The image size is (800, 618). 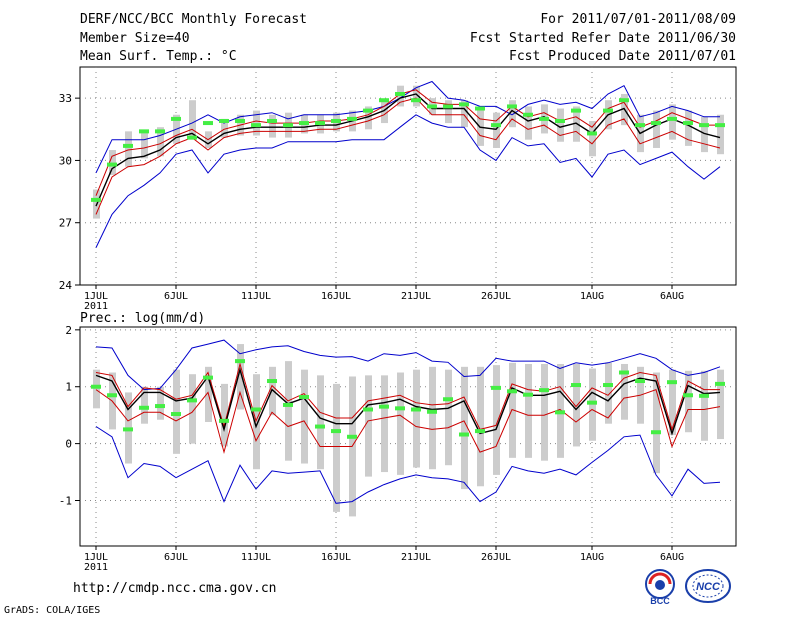 I want to click on temp-series-upper, so click(x=407, y=142).